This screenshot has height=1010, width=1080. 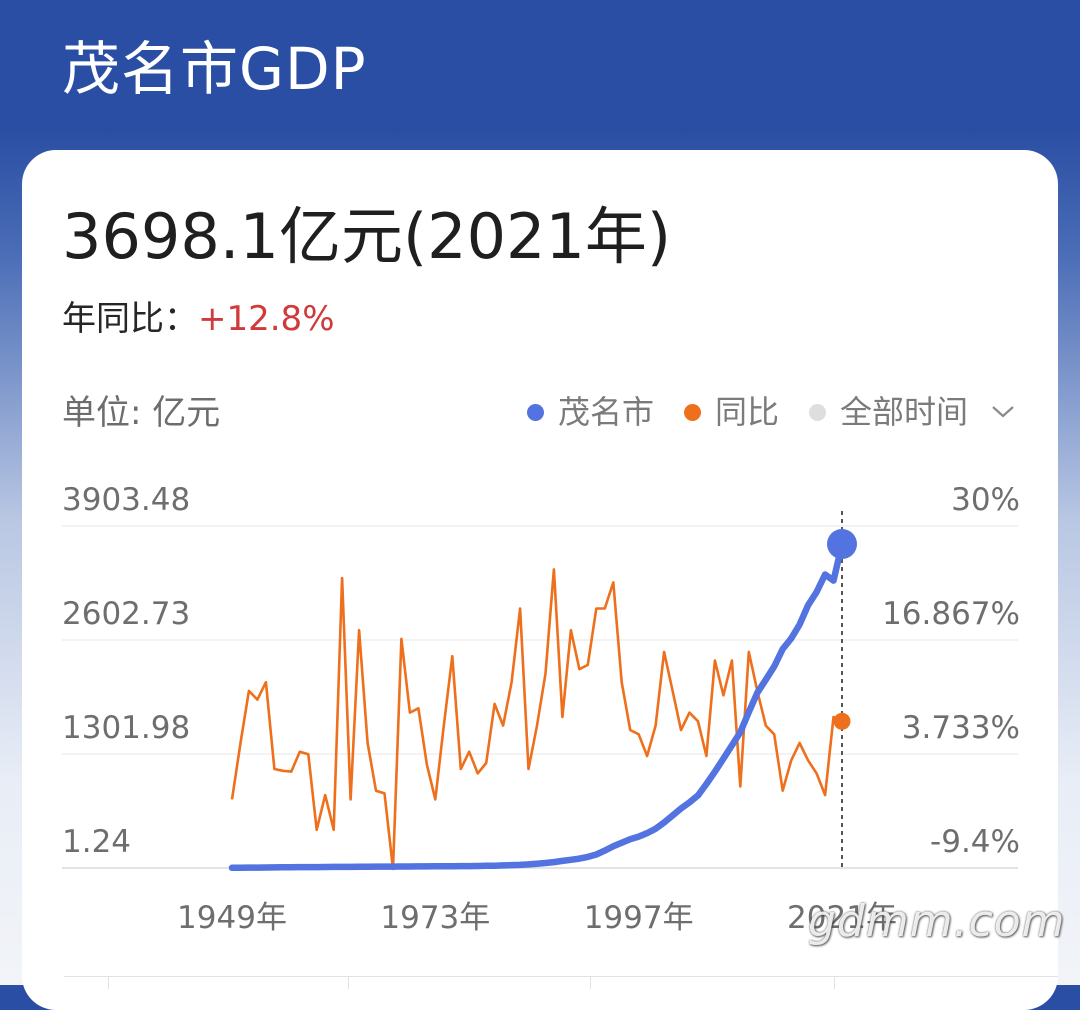 I want to click on yoy-label: 年同比：, so click(x=130, y=319).